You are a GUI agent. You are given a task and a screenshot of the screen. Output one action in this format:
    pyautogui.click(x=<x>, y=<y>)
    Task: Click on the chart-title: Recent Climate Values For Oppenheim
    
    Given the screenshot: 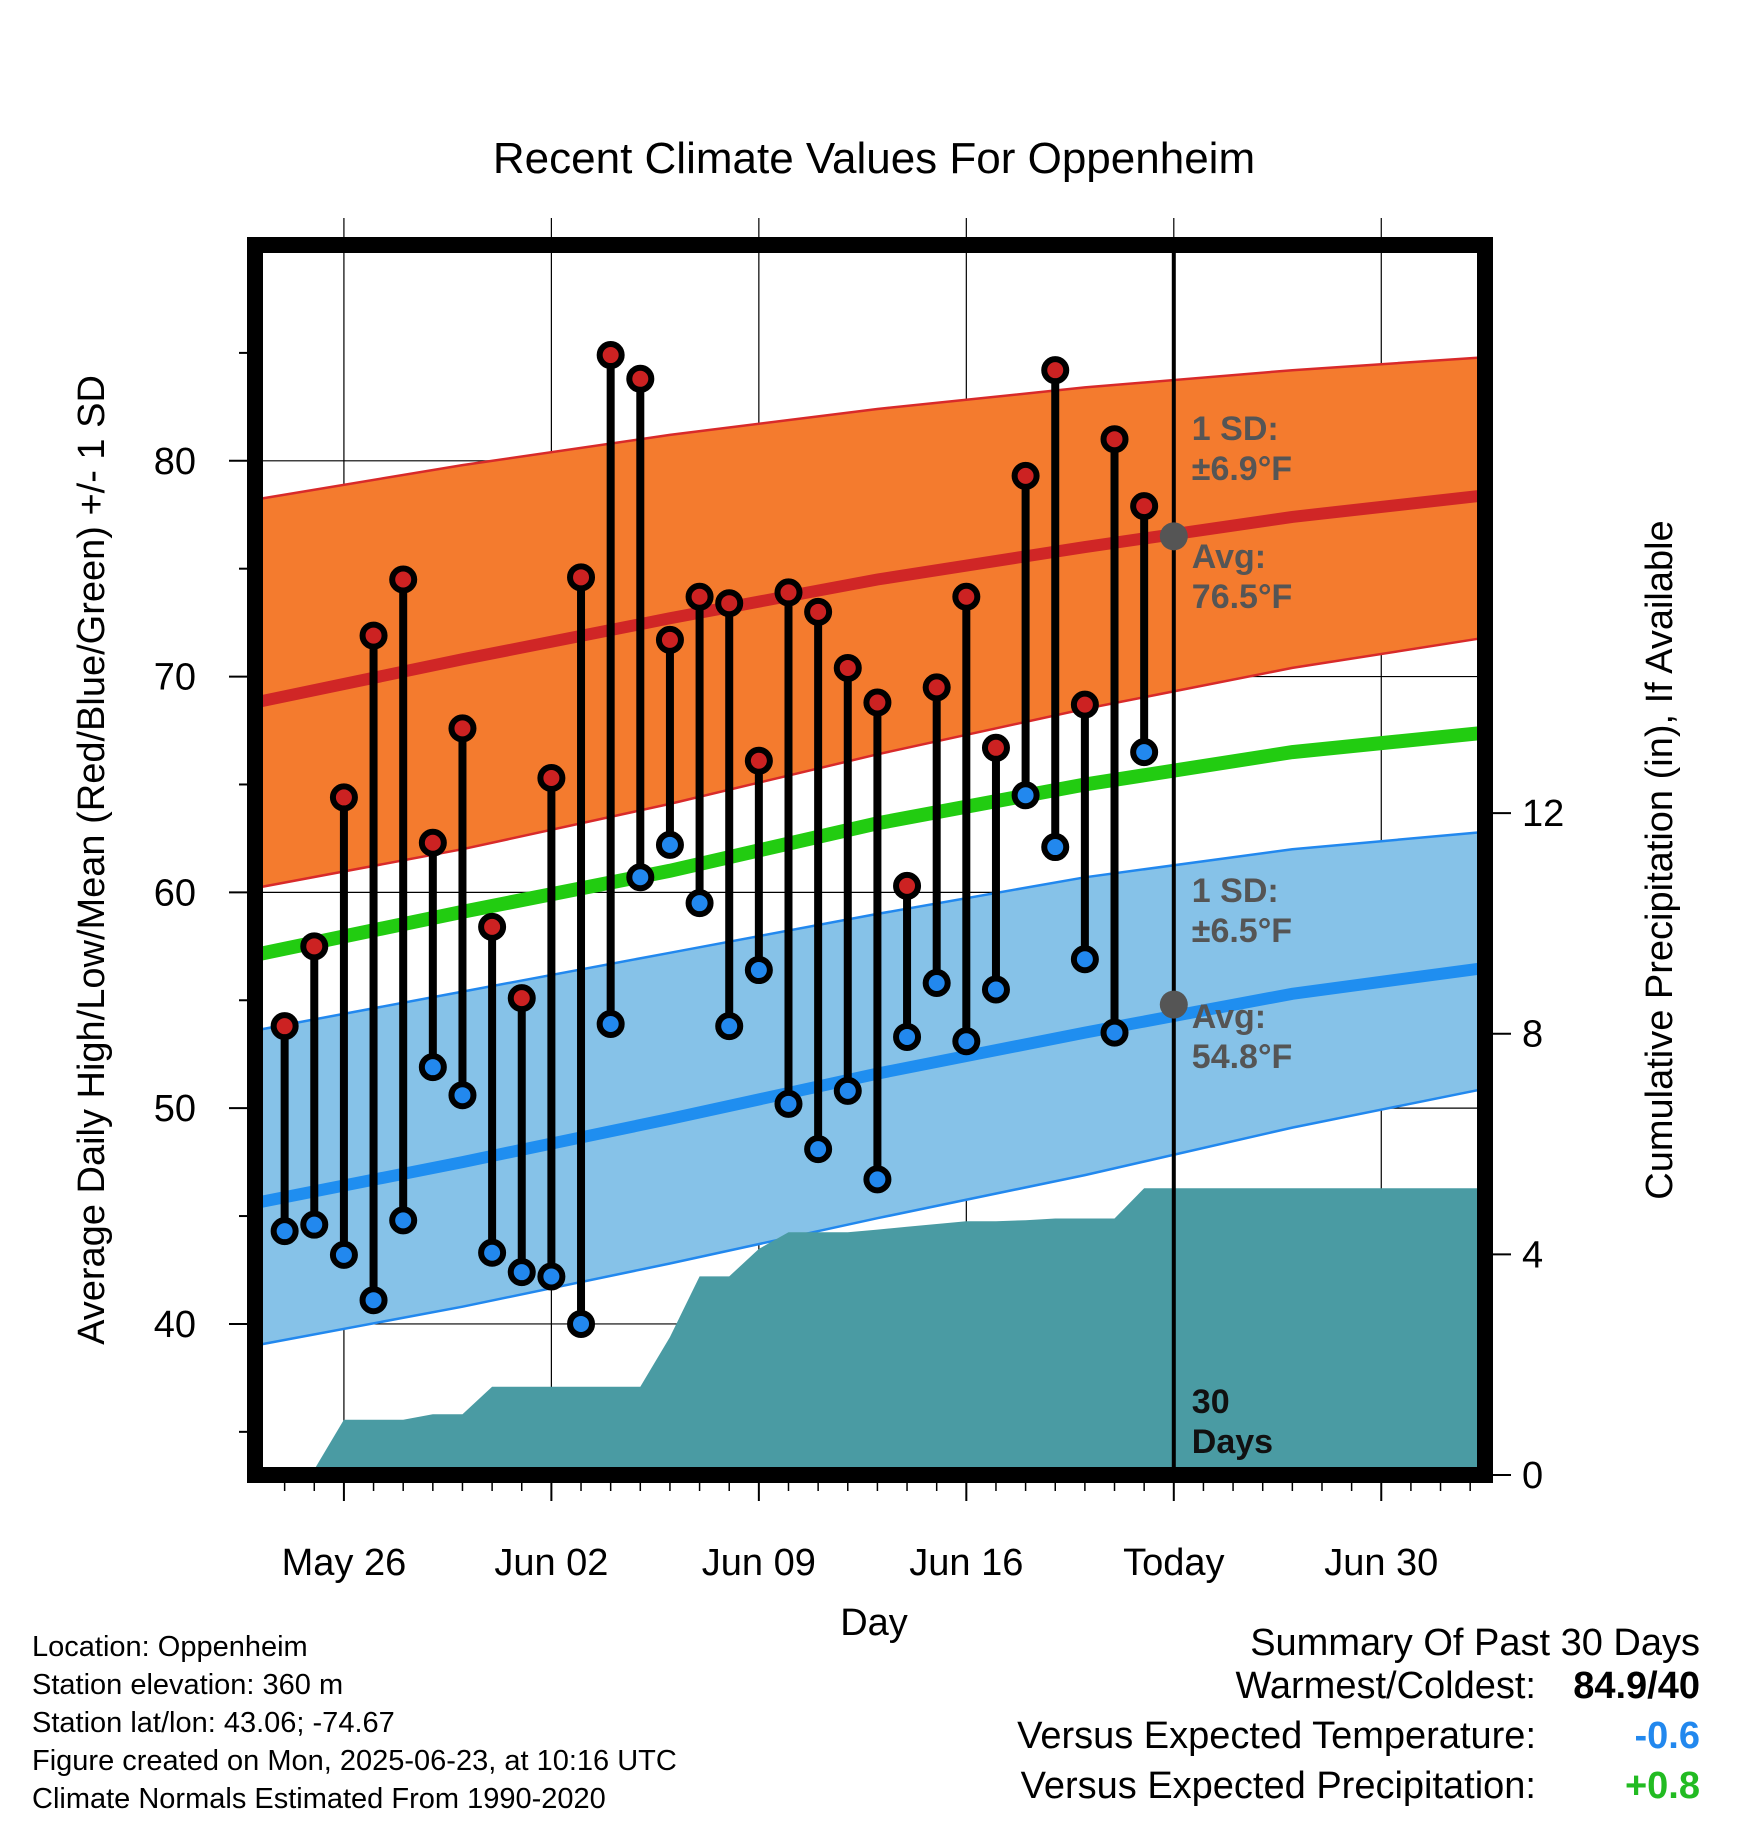 What is the action you would take?
    pyautogui.click(x=874, y=158)
    